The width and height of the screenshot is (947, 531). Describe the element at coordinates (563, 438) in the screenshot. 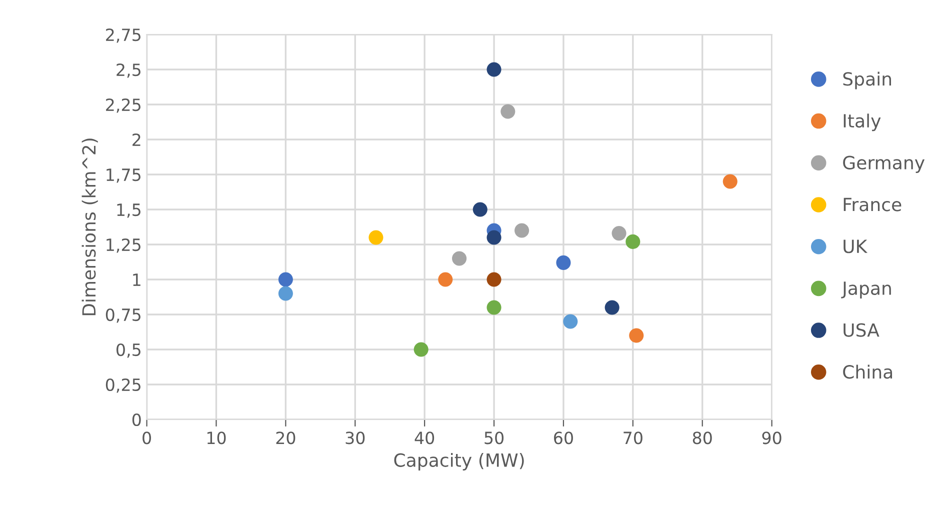

I see `x-tick-label: 60` at that location.